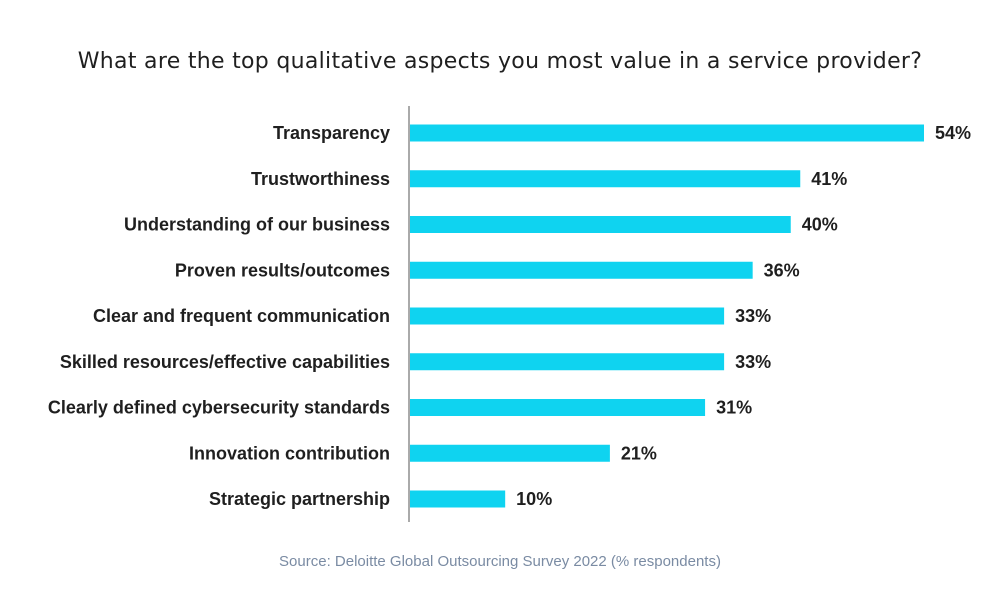  What do you see at coordinates (320, 179) in the screenshot?
I see `category-label: Trustworthiness` at bounding box center [320, 179].